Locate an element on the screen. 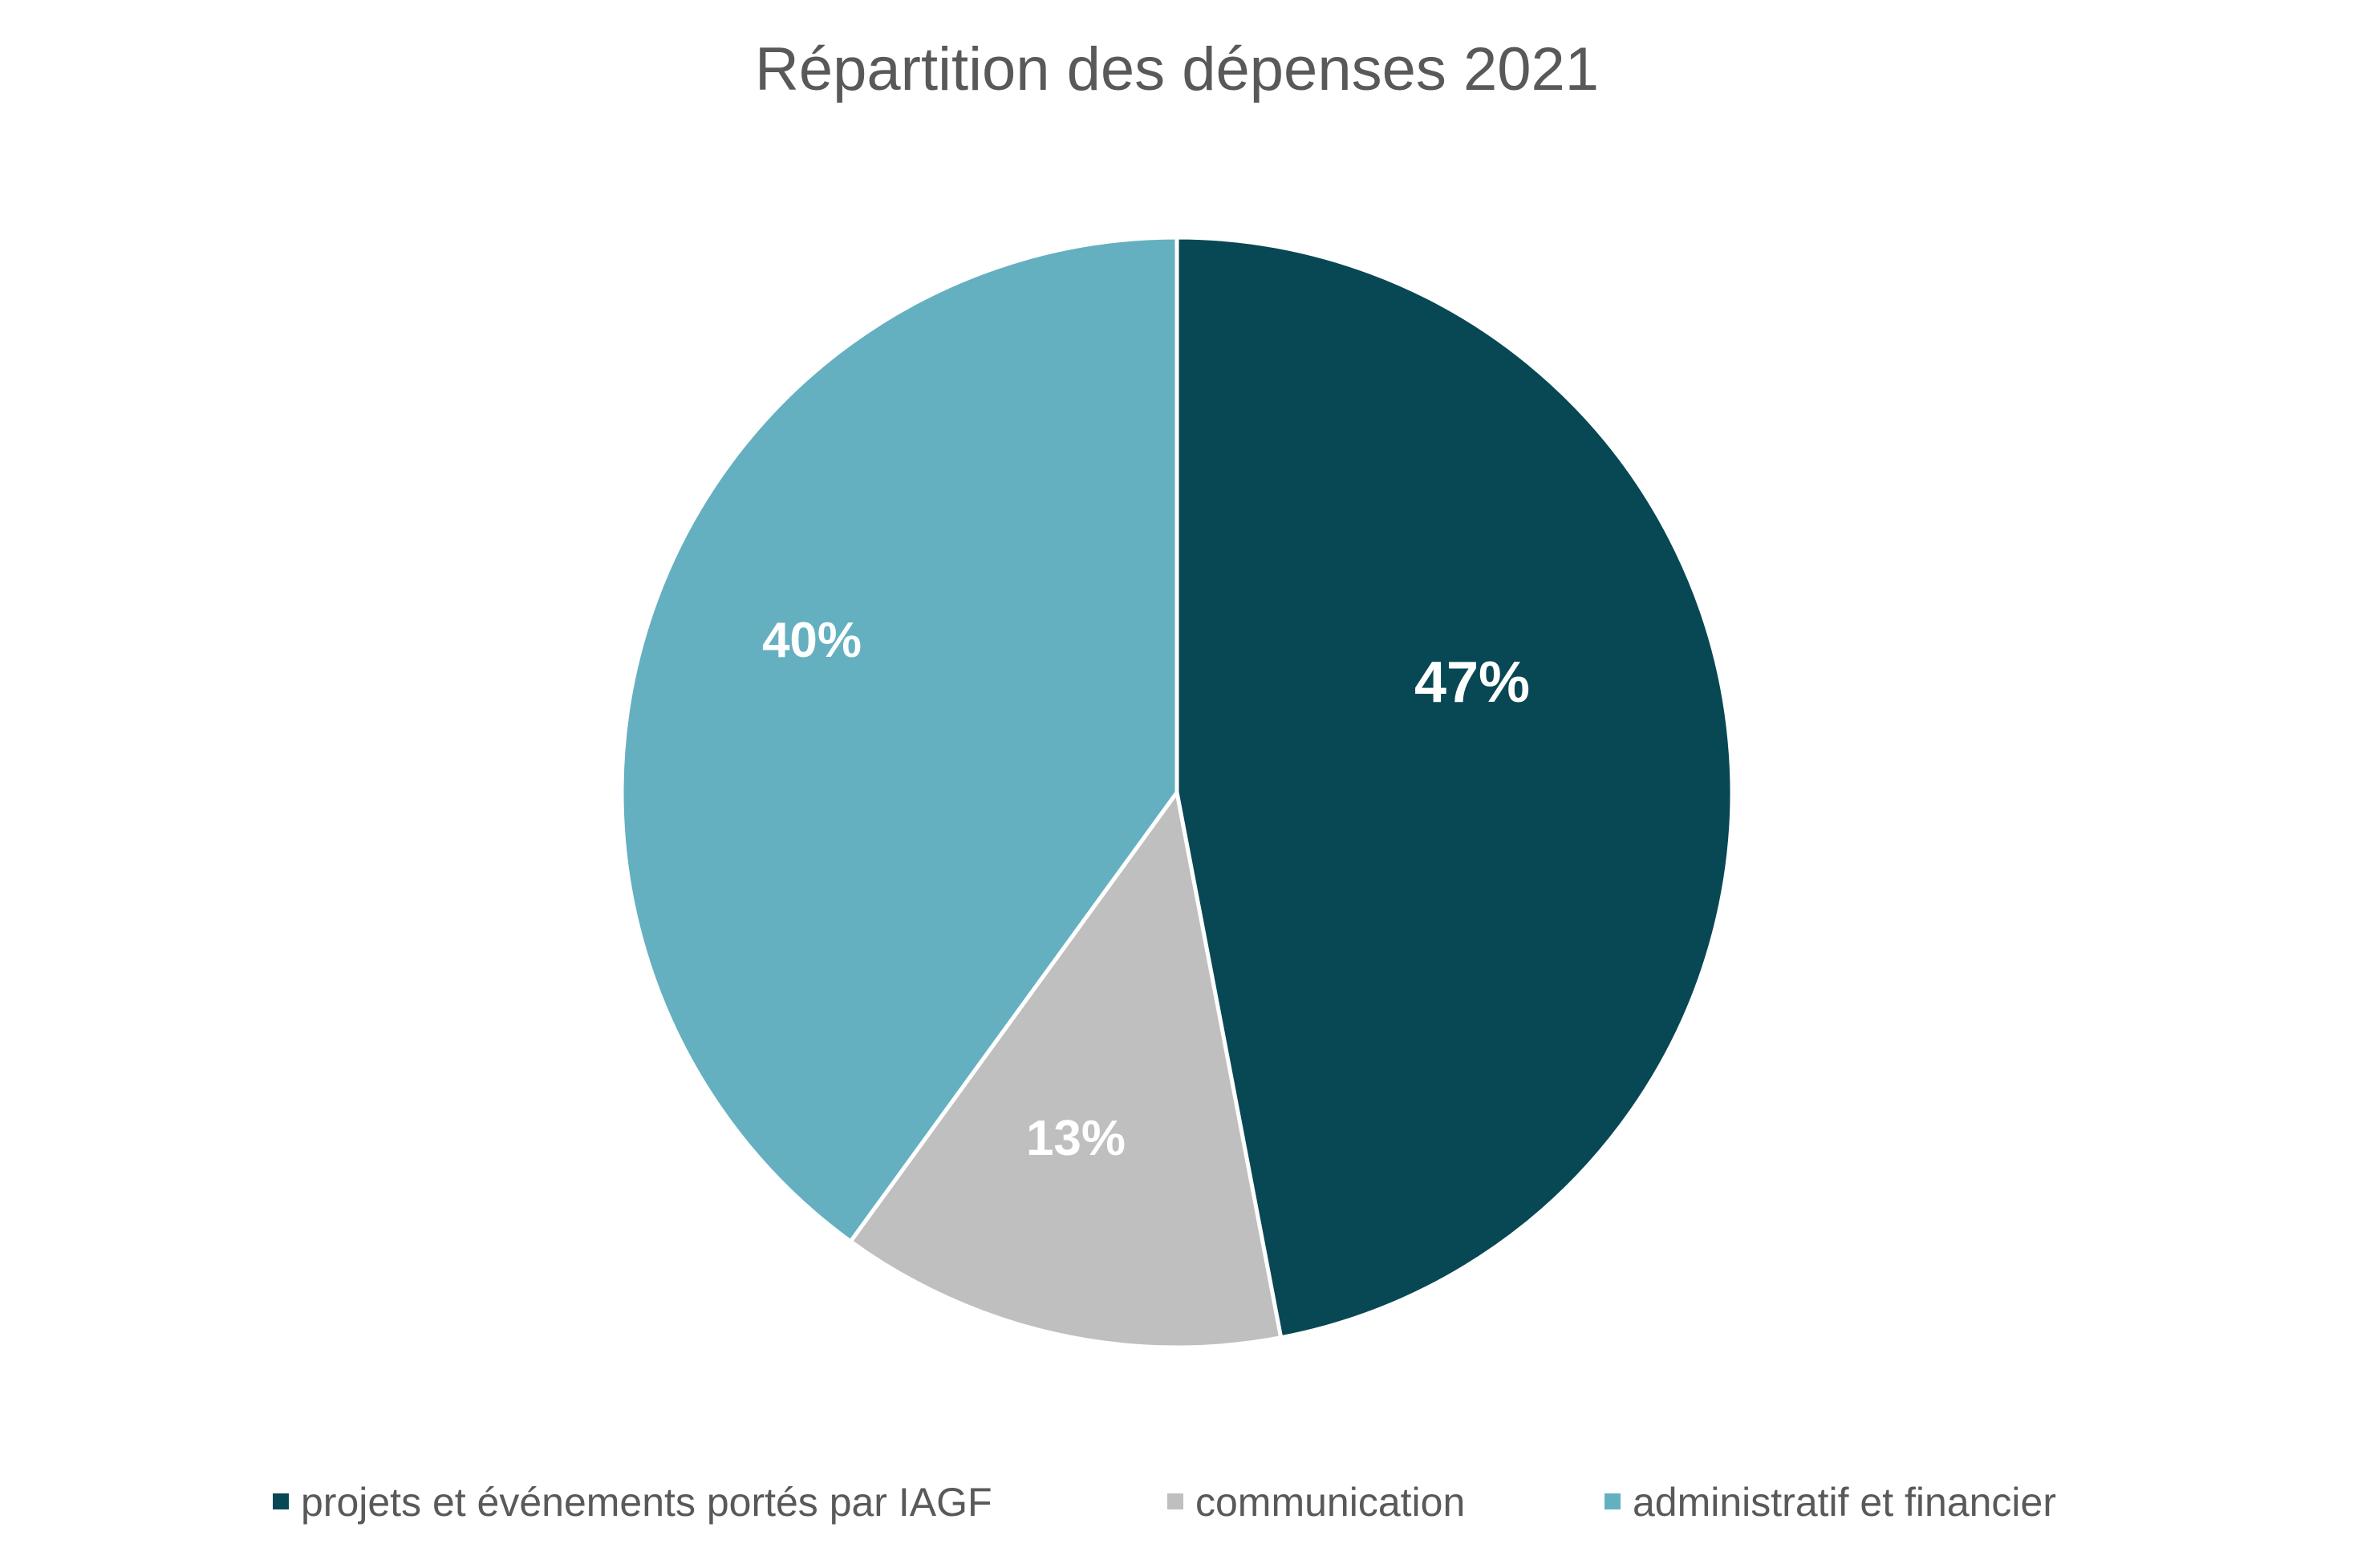 Image resolution: width=2353 pixels, height=1568 pixels. legend-label-2: administratif et financier is located at coordinates (1845, 1503).